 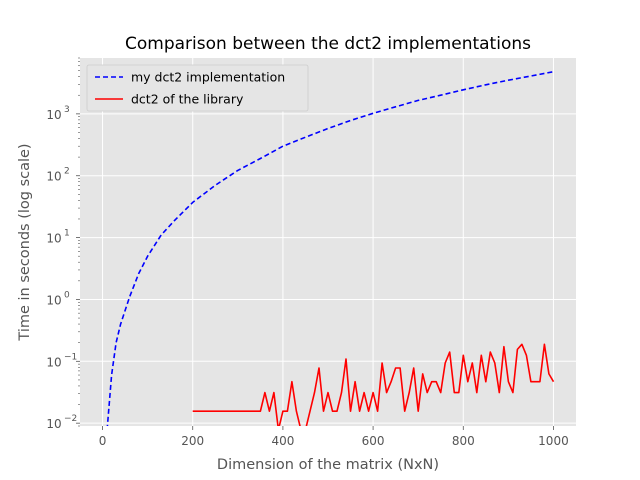 What do you see at coordinates (67, 172) in the screenshot?
I see `y-tick-exponent: 2` at bounding box center [67, 172].